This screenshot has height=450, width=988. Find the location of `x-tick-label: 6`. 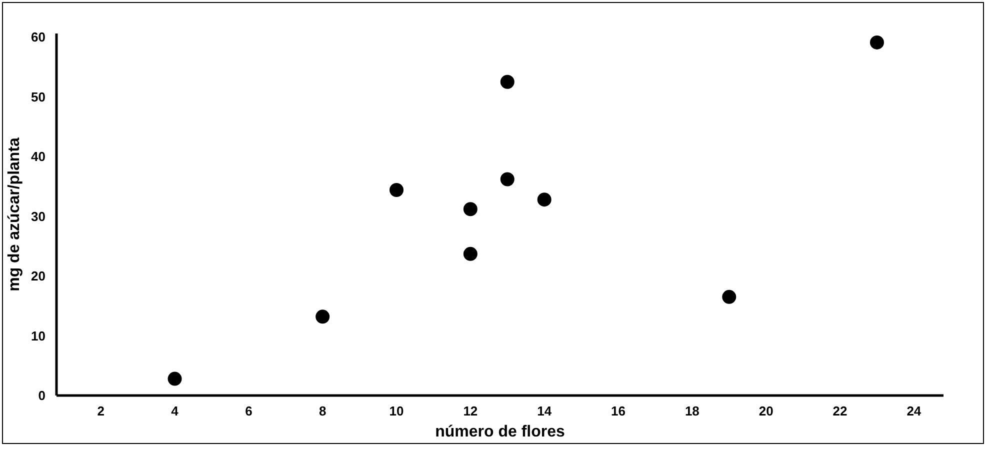

x-tick-label: 6 is located at coordinates (248, 411).